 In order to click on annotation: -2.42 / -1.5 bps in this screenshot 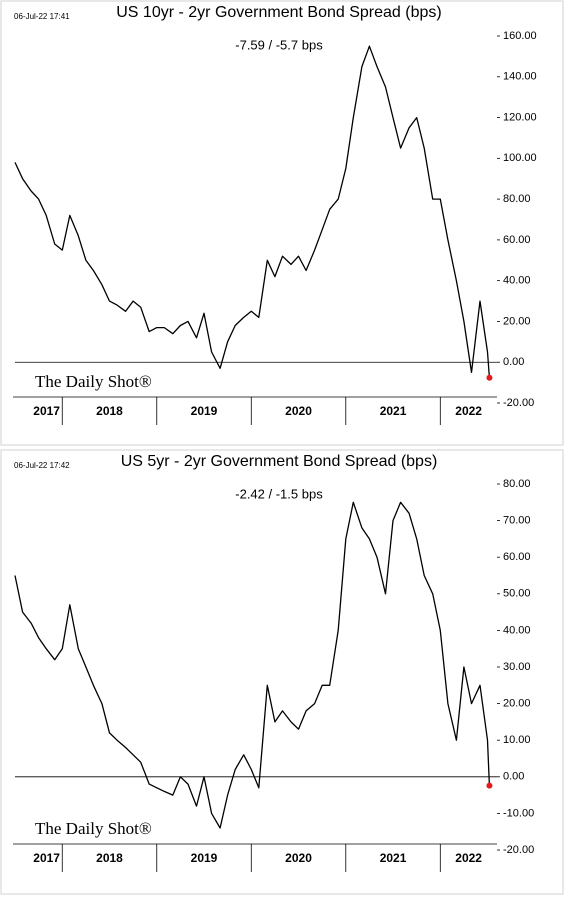, I will do `click(279, 493)`.